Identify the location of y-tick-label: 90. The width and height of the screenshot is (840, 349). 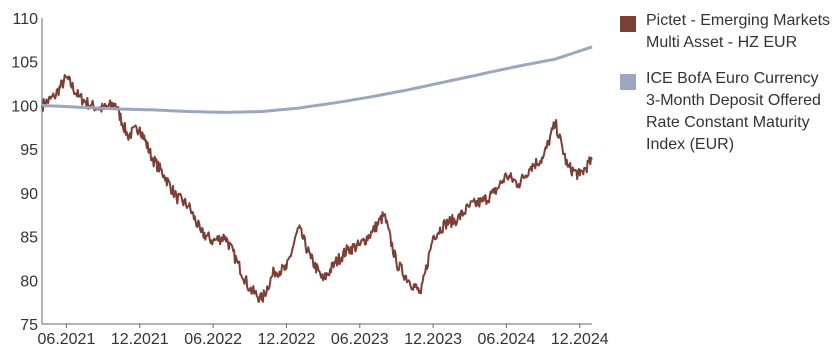
(29, 194).